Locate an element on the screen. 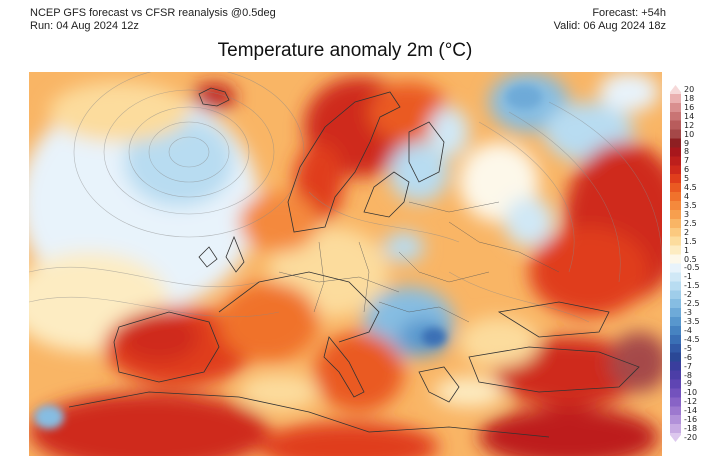 Image resolution: width=706 pixels, height=456 pixels. colorbar-tick-label: -6 is located at coordinates (688, 357).